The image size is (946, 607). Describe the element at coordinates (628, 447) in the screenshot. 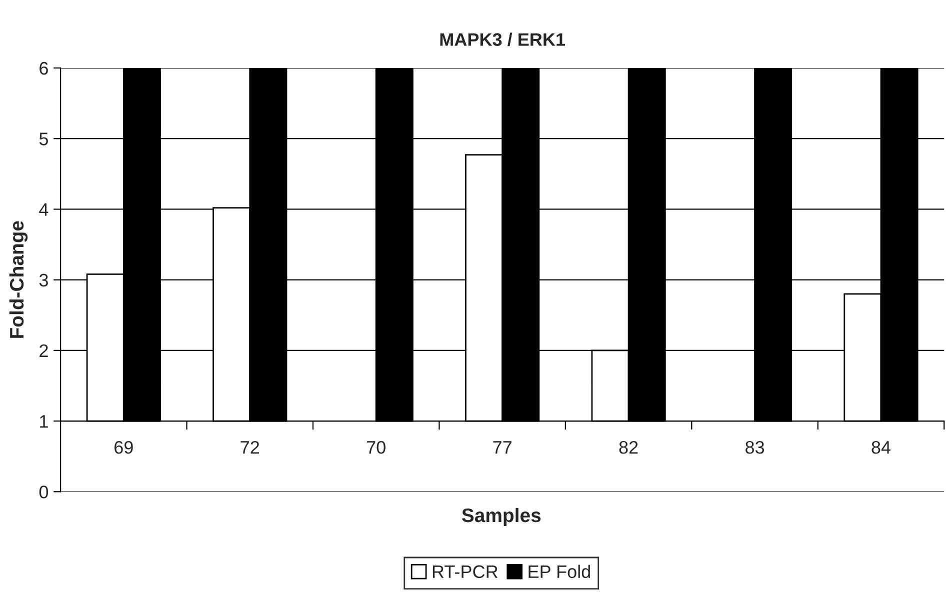

I see `x-tick-label: 82` at that location.